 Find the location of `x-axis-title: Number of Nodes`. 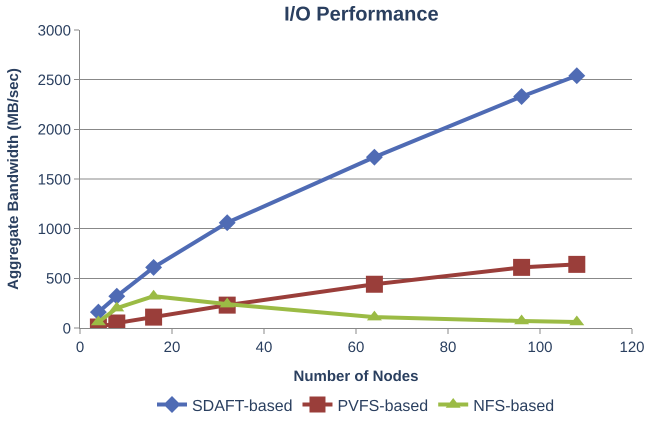

x-axis-title: Number of Nodes is located at coordinates (356, 376).